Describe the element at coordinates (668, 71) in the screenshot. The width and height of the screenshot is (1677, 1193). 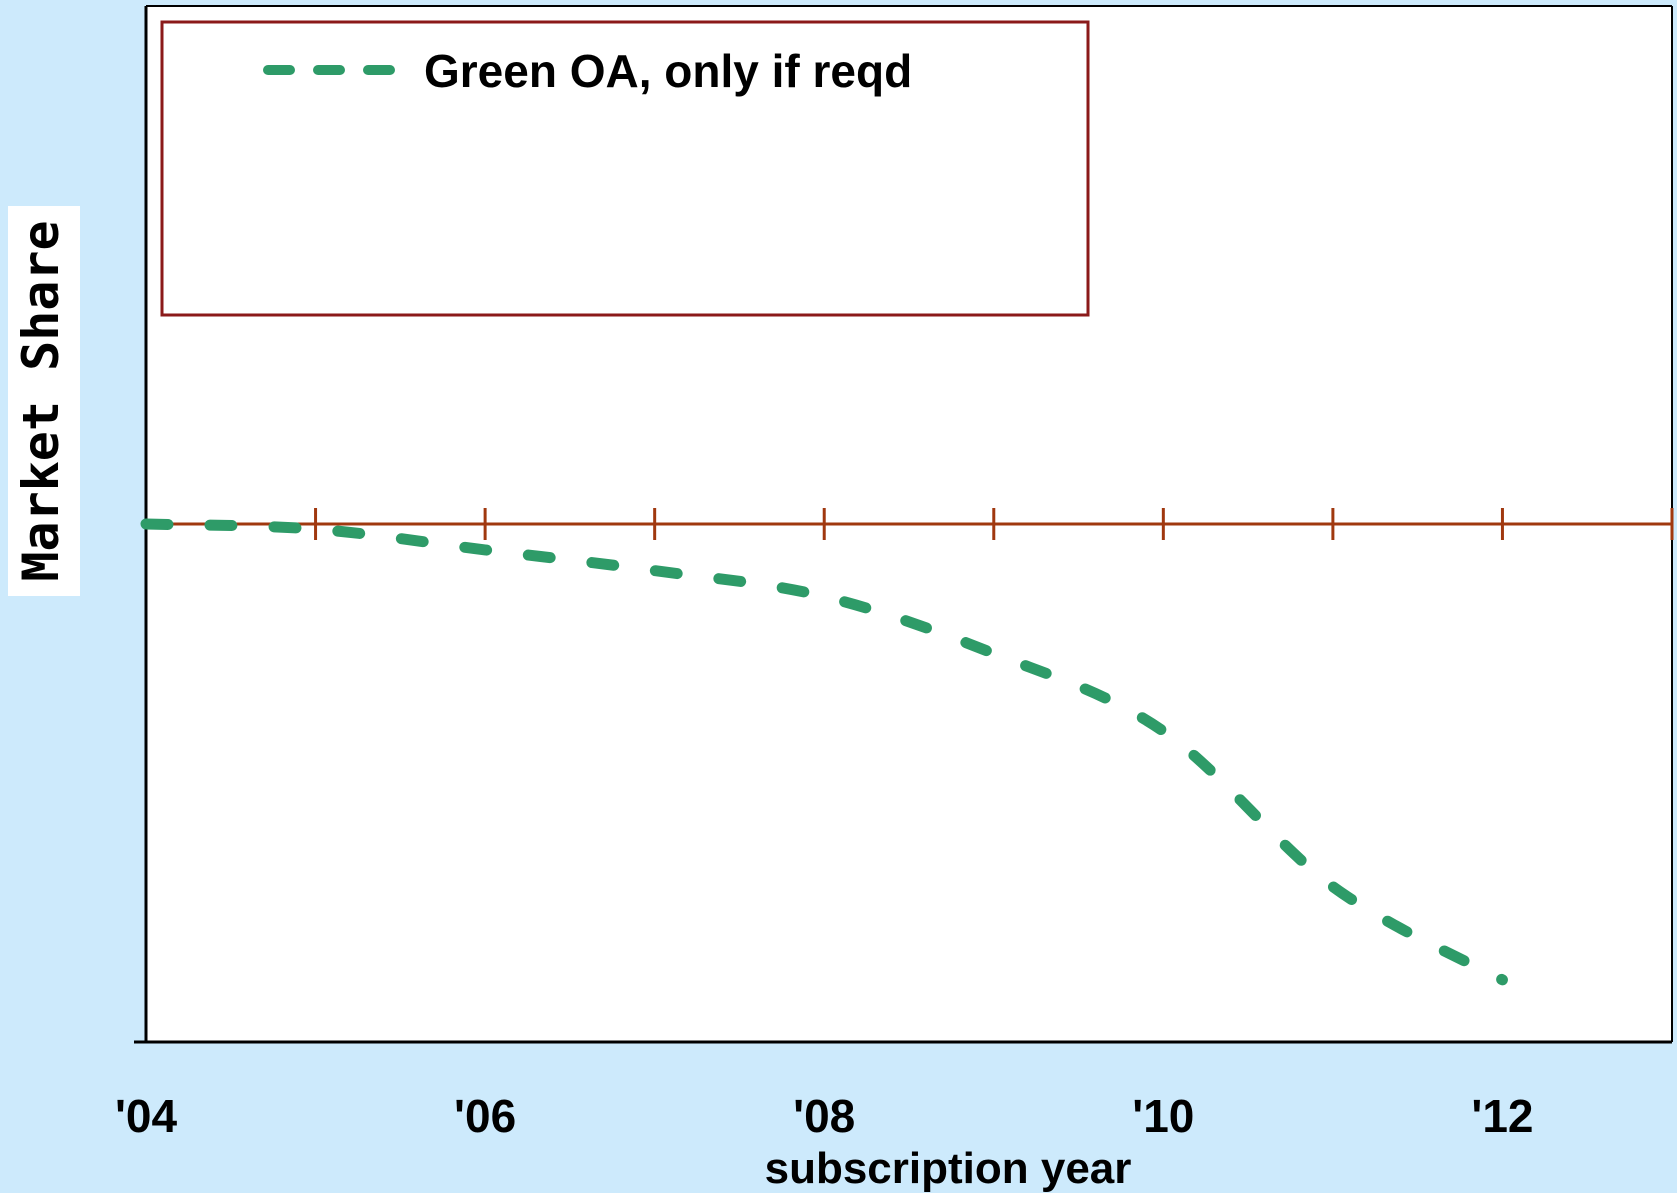
I see `legend-label: Green OA, only if reqd` at that location.